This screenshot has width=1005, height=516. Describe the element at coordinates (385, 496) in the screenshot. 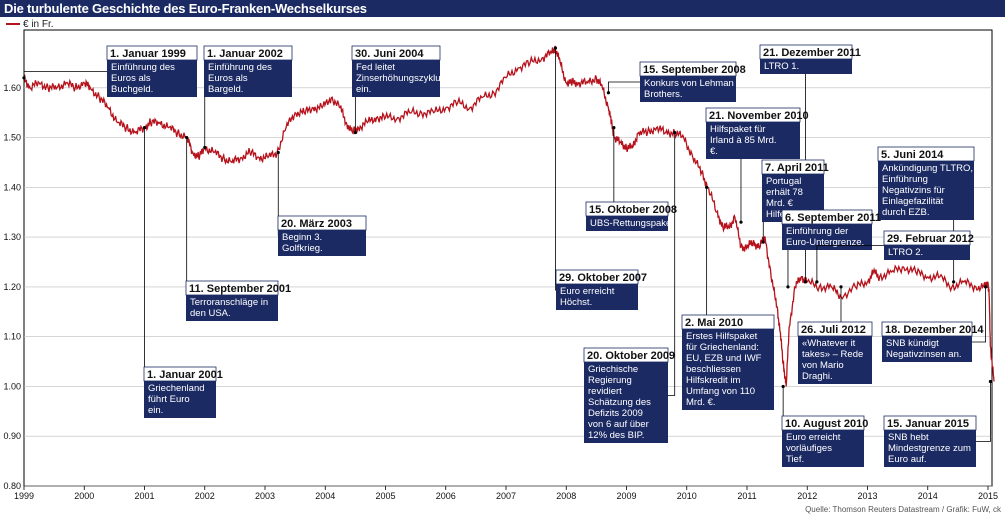

I see `x-tick-label: 2005` at that location.